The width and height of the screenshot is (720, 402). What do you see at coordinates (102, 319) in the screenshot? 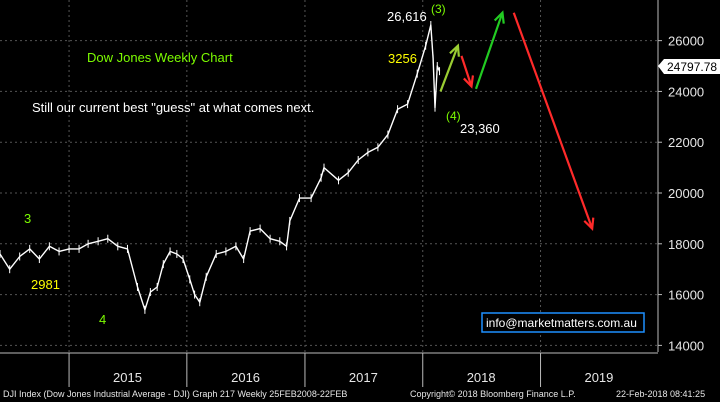
I see `wave-4-left-label: 4` at bounding box center [102, 319].